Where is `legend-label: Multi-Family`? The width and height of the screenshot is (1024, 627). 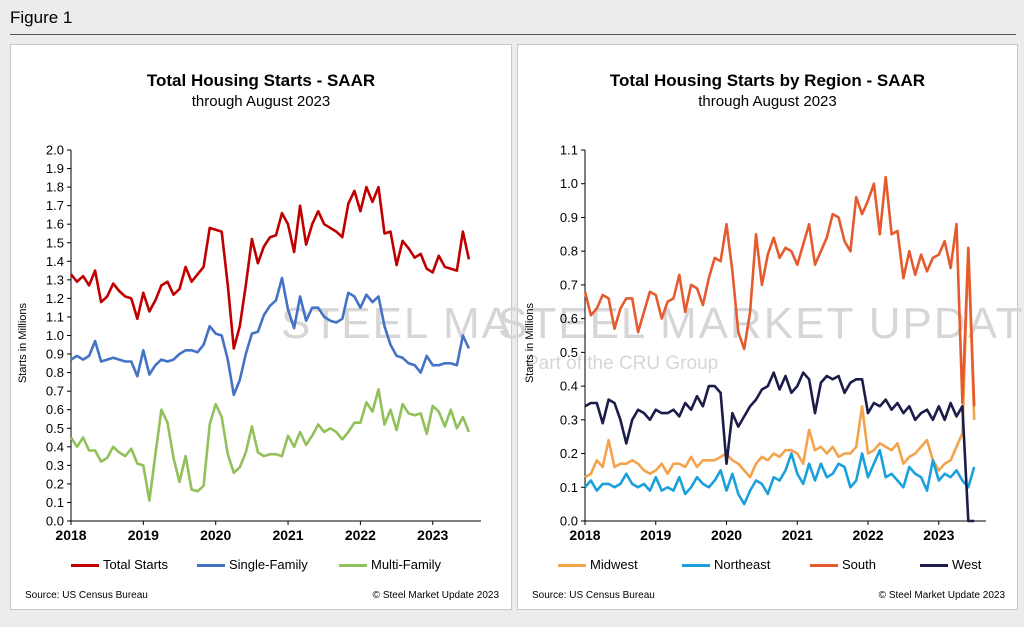
legend-label: Multi-Family is located at coordinates (406, 564).